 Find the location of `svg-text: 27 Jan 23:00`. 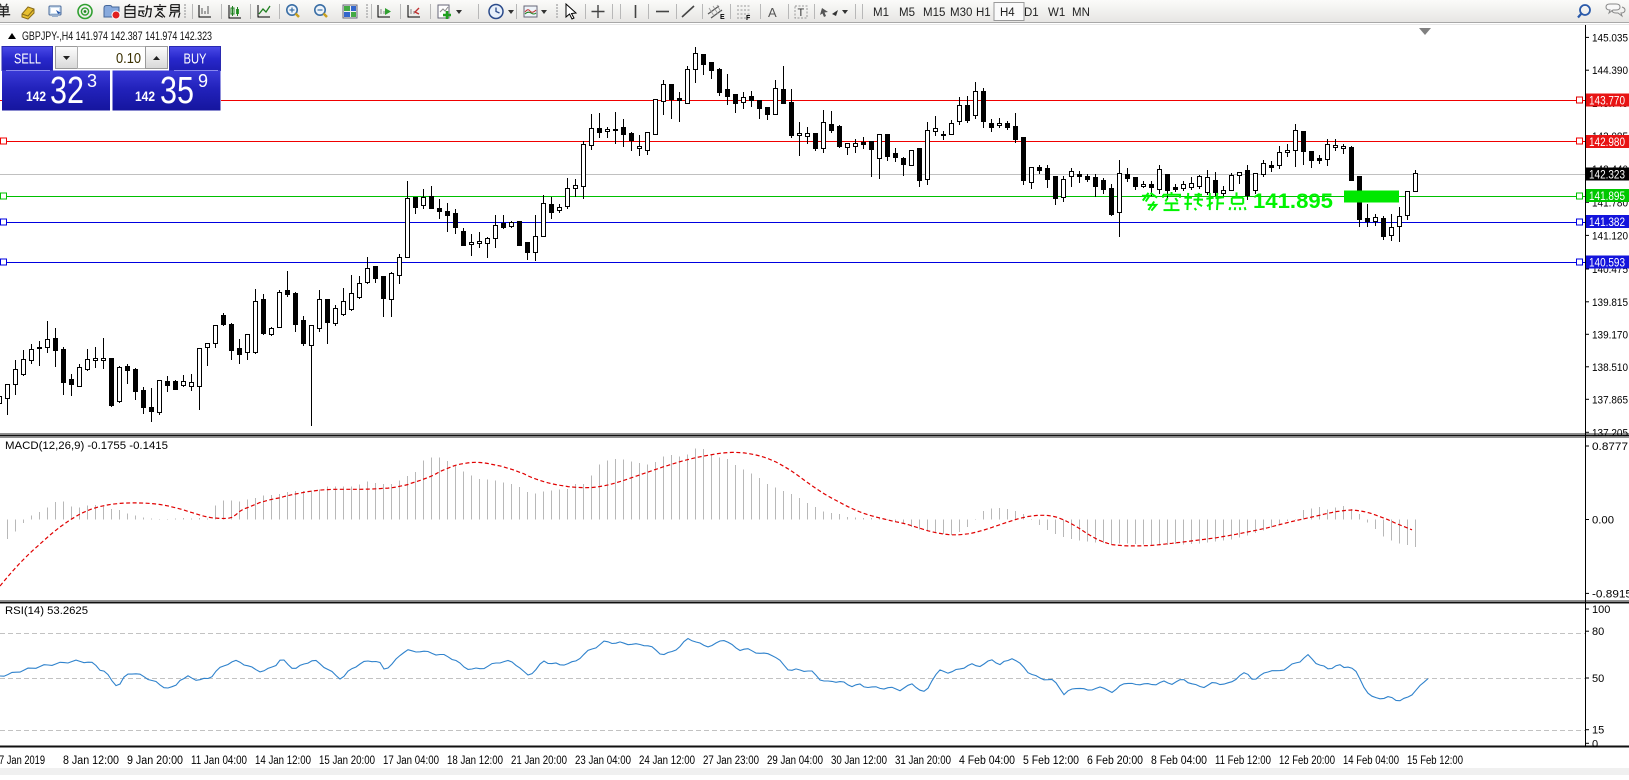

svg-text: 27 Jan 23:00 is located at coordinates (731, 761).